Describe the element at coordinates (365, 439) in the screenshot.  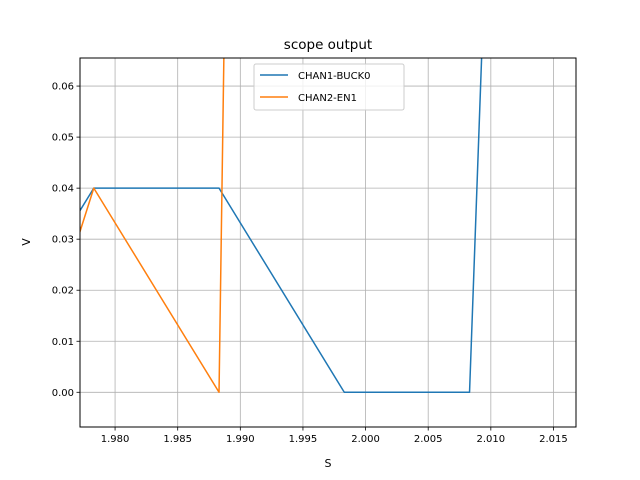
I see `x-tick-label: 2.000` at that location.